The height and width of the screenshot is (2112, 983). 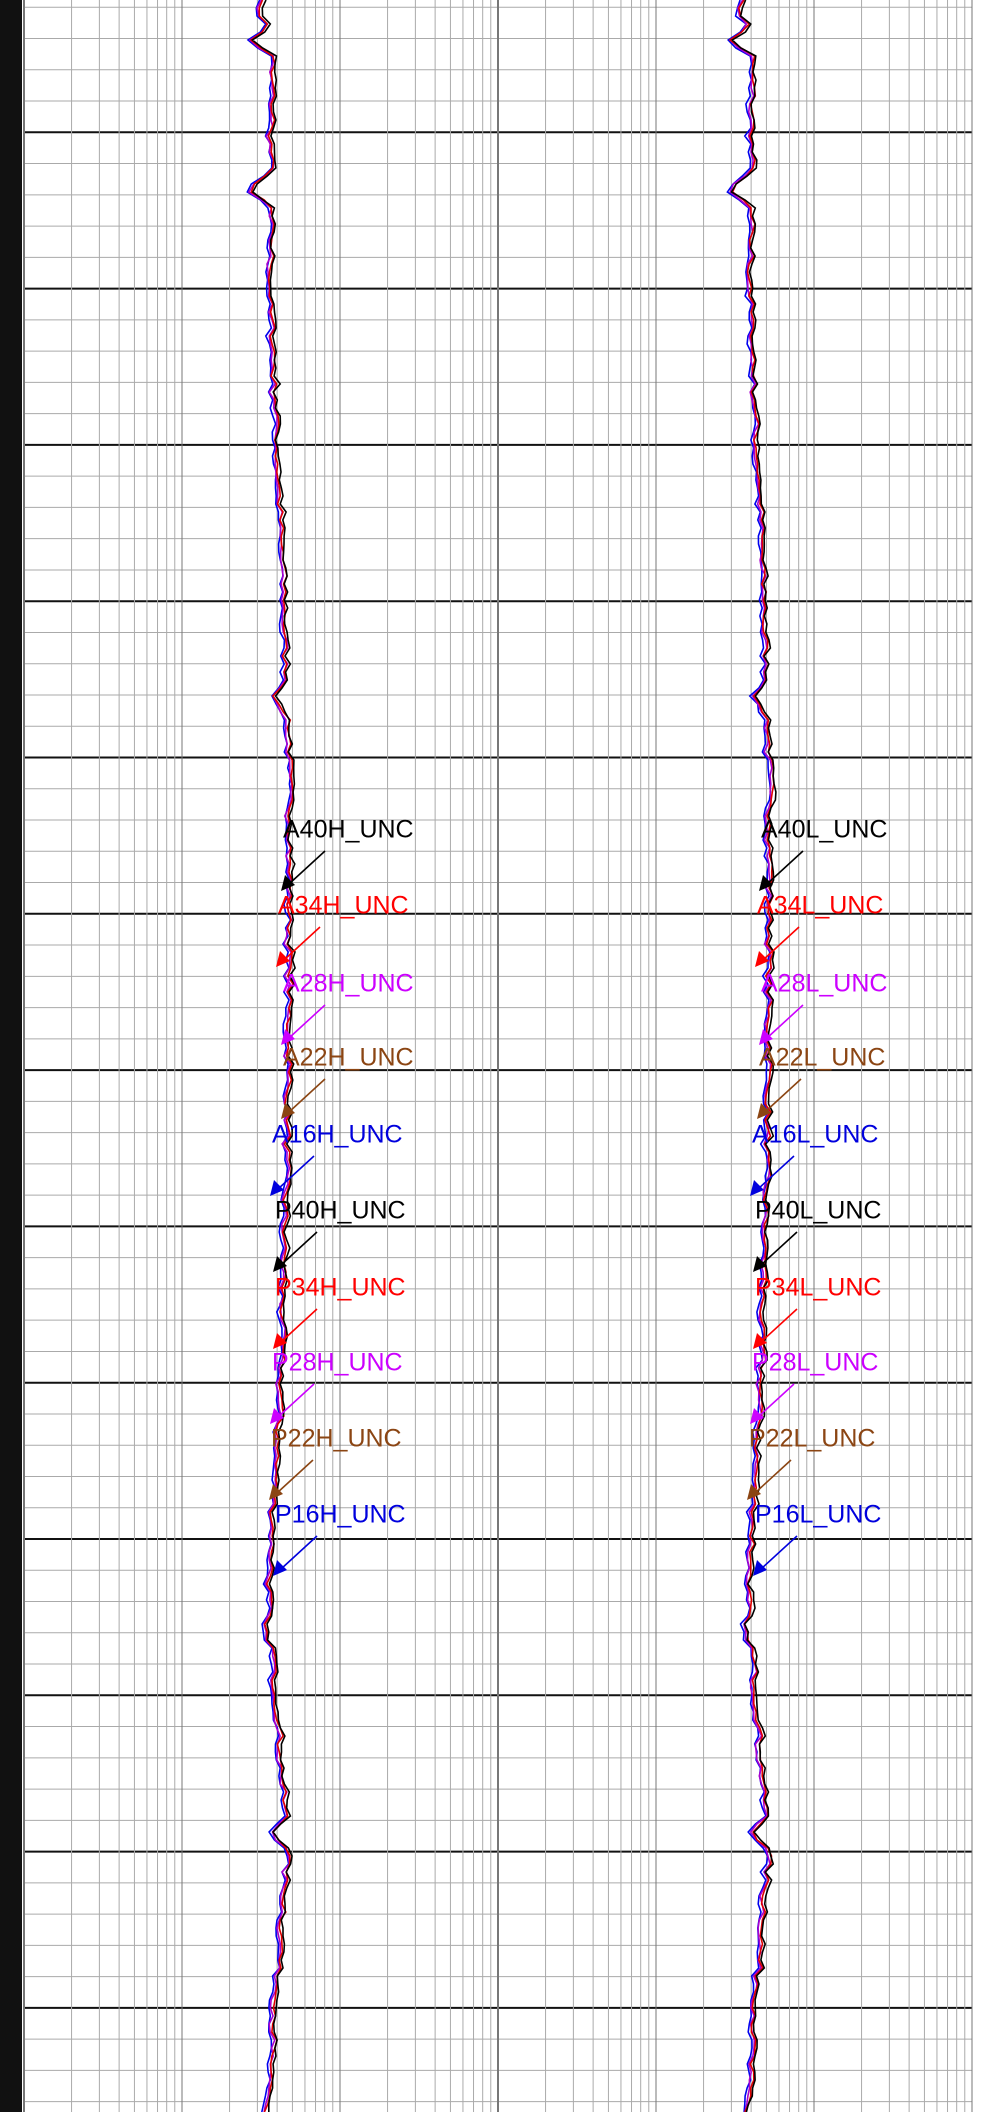 What do you see at coordinates (812, 1439) in the screenshot?
I see `curve-label: P22L_UNC` at bounding box center [812, 1439].